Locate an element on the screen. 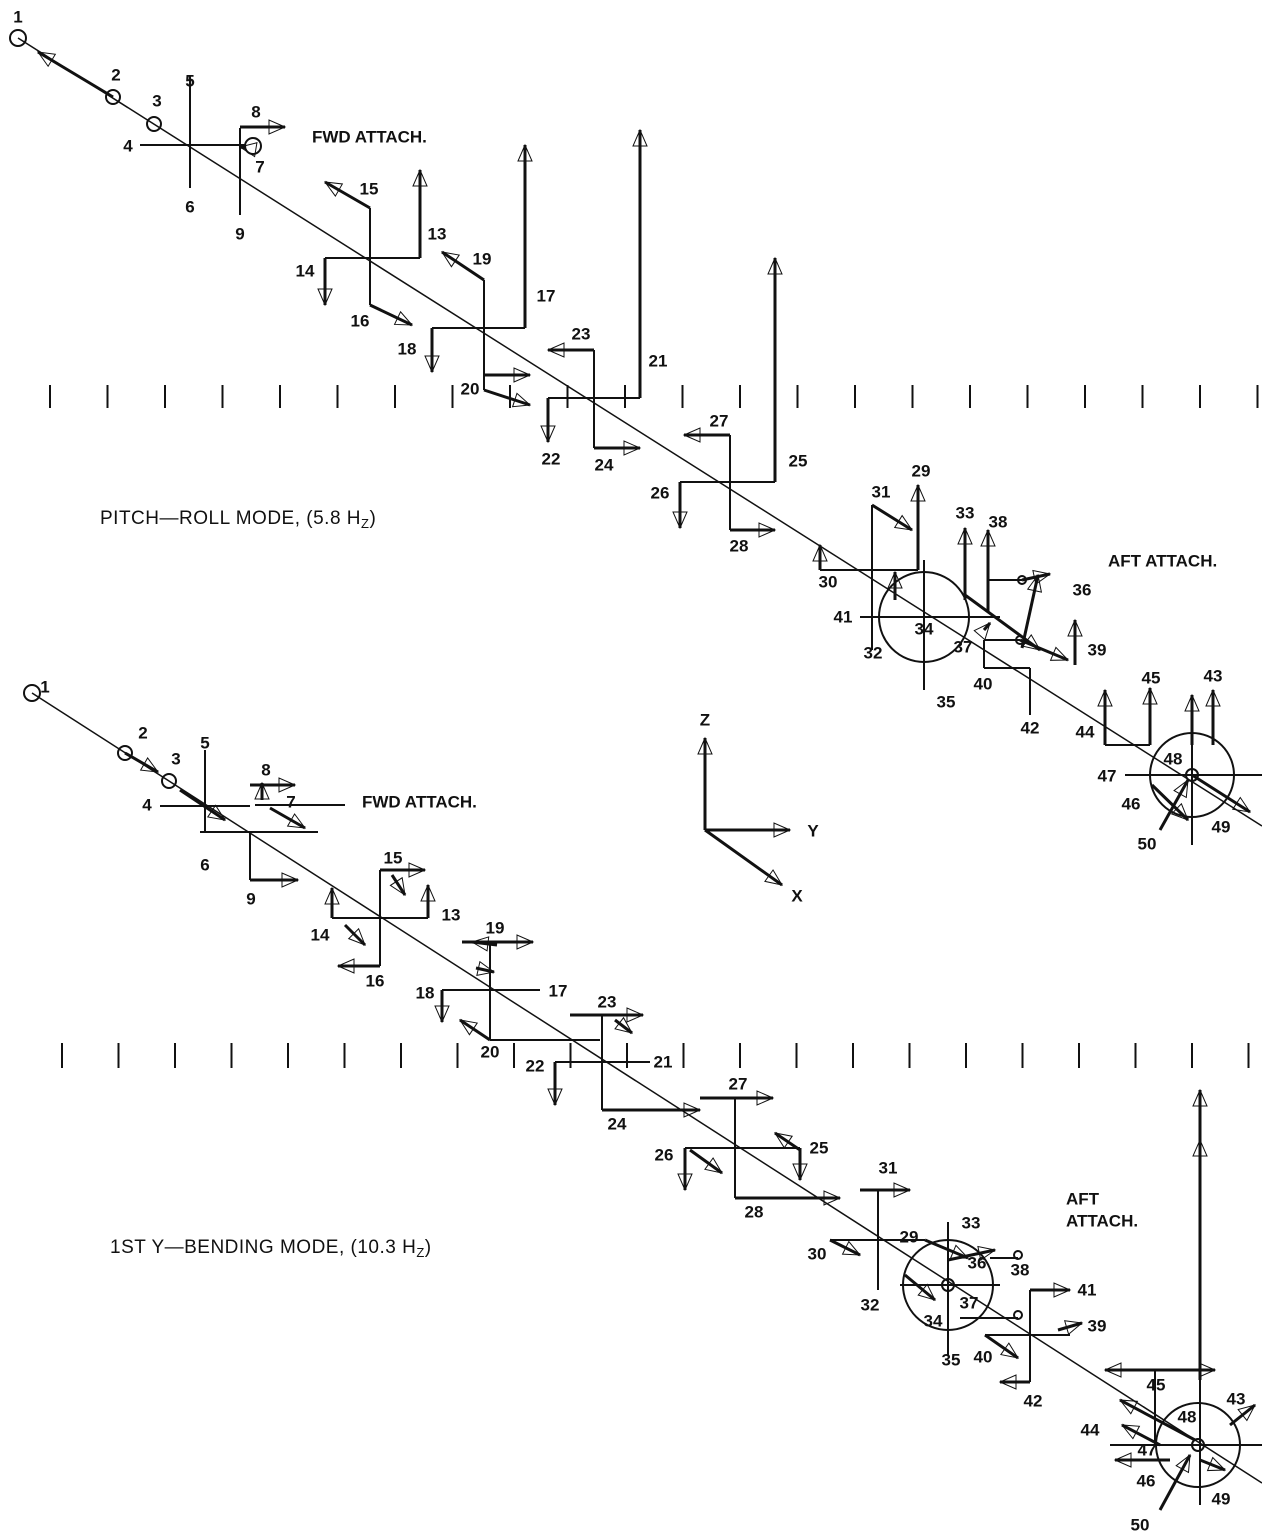 This screenshot has height=1534, width=1262. bottom-title: 1ST Y—BENDING MODE, (10.3 HZ) is located at coordinates (271, 1248).